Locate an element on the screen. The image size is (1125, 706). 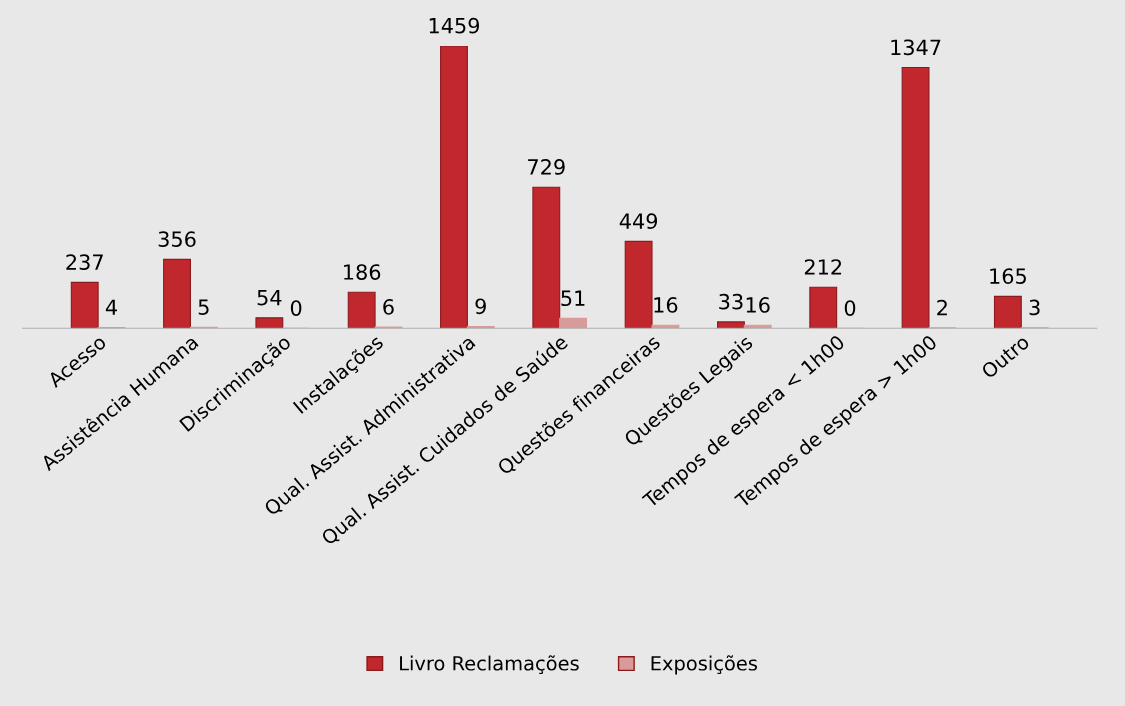
data-label: 9 is located at coordinates (480, 306).